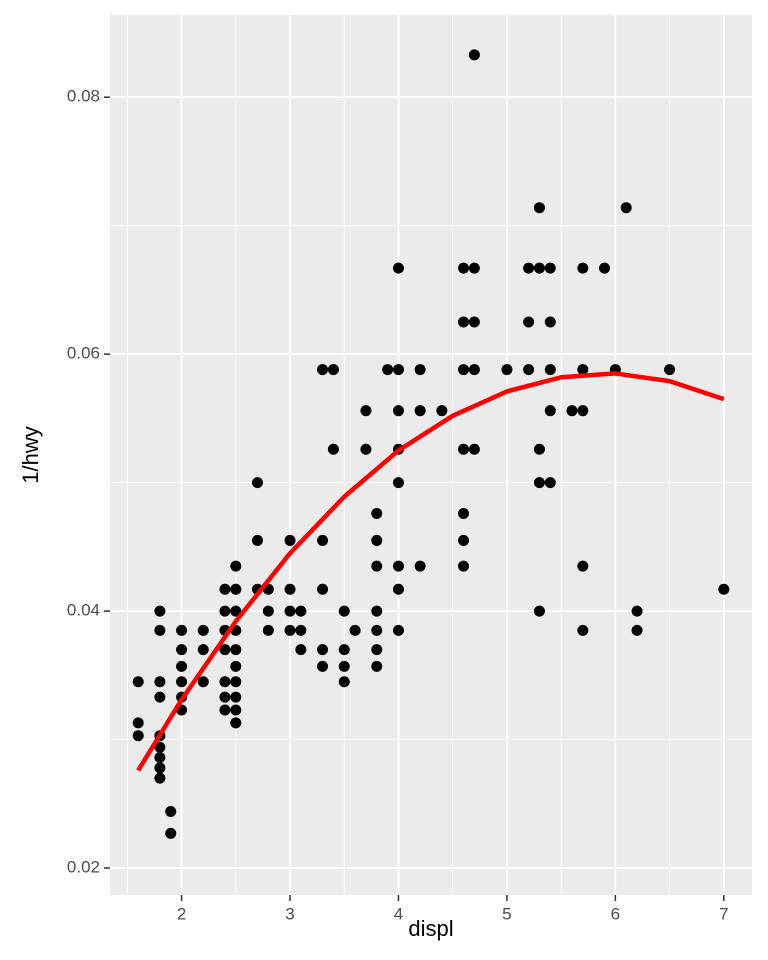  Describe the element at coordinates (615, 913) in the screenshot. I see `x-tick-label: 6` at that location.